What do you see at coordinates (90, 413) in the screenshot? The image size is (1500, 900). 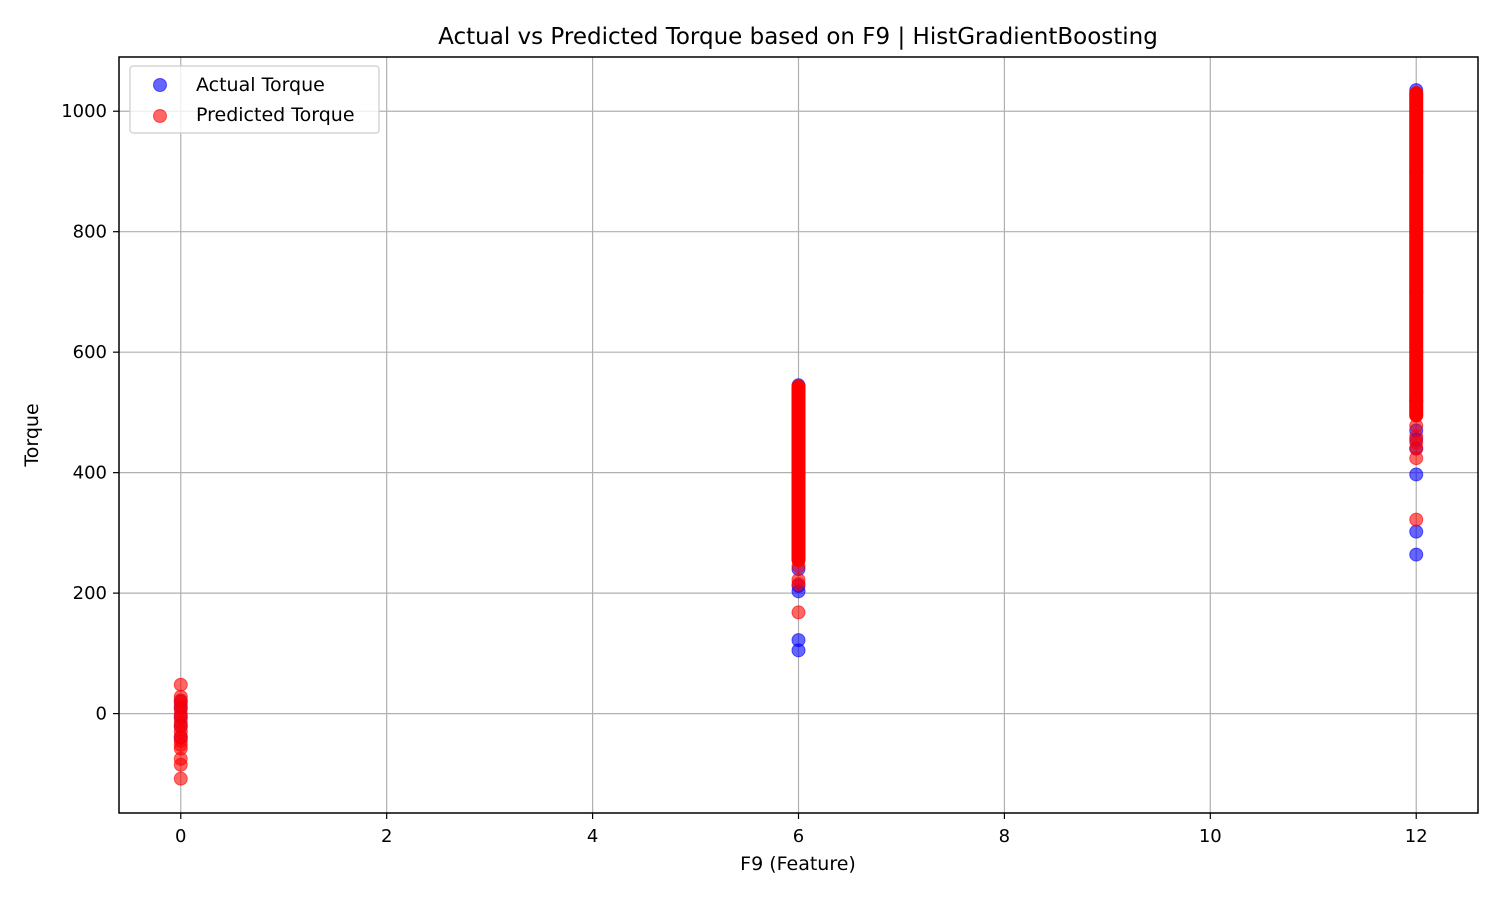 I see `y-axis-ticks: 0 200 400 600 800 1000` at bounding box center [90, 413].